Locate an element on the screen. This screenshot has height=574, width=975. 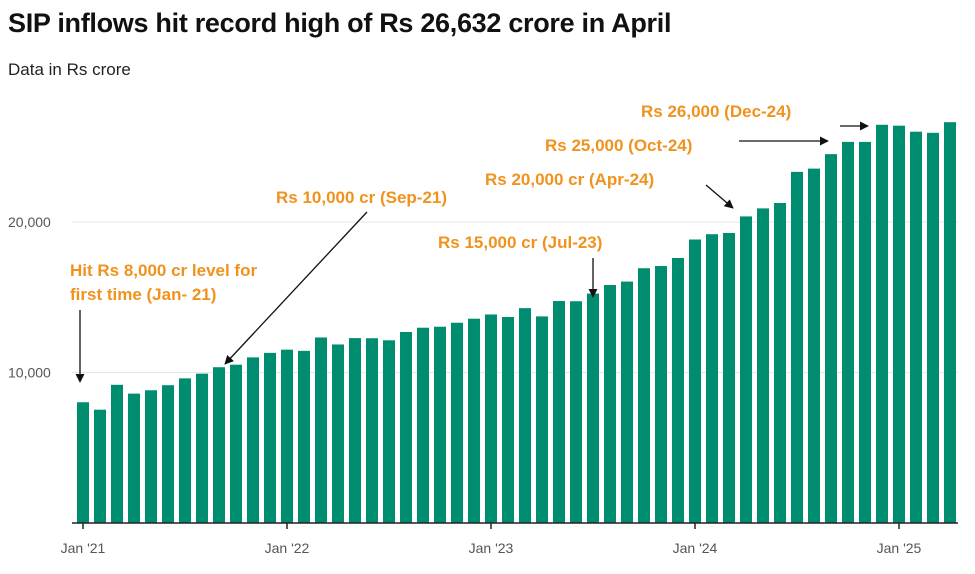
y-tick-label: 10,000 is located at coordinates (29, 373).